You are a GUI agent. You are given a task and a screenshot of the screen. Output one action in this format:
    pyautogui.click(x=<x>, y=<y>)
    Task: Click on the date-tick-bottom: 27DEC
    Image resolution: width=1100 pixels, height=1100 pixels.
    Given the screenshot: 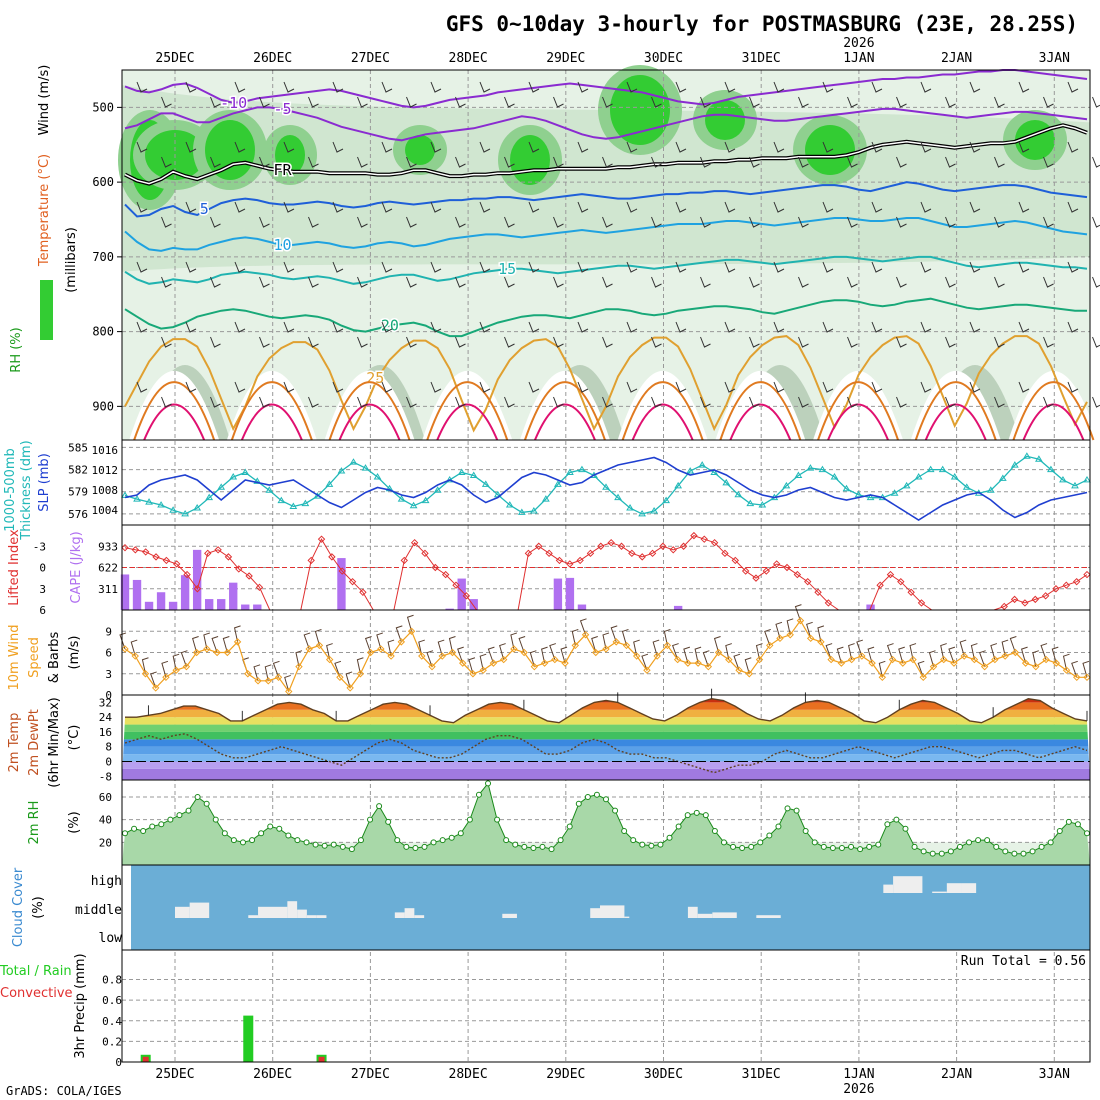 What is the action you would take?
    pyautogui.click(x=370, y=1074)
    